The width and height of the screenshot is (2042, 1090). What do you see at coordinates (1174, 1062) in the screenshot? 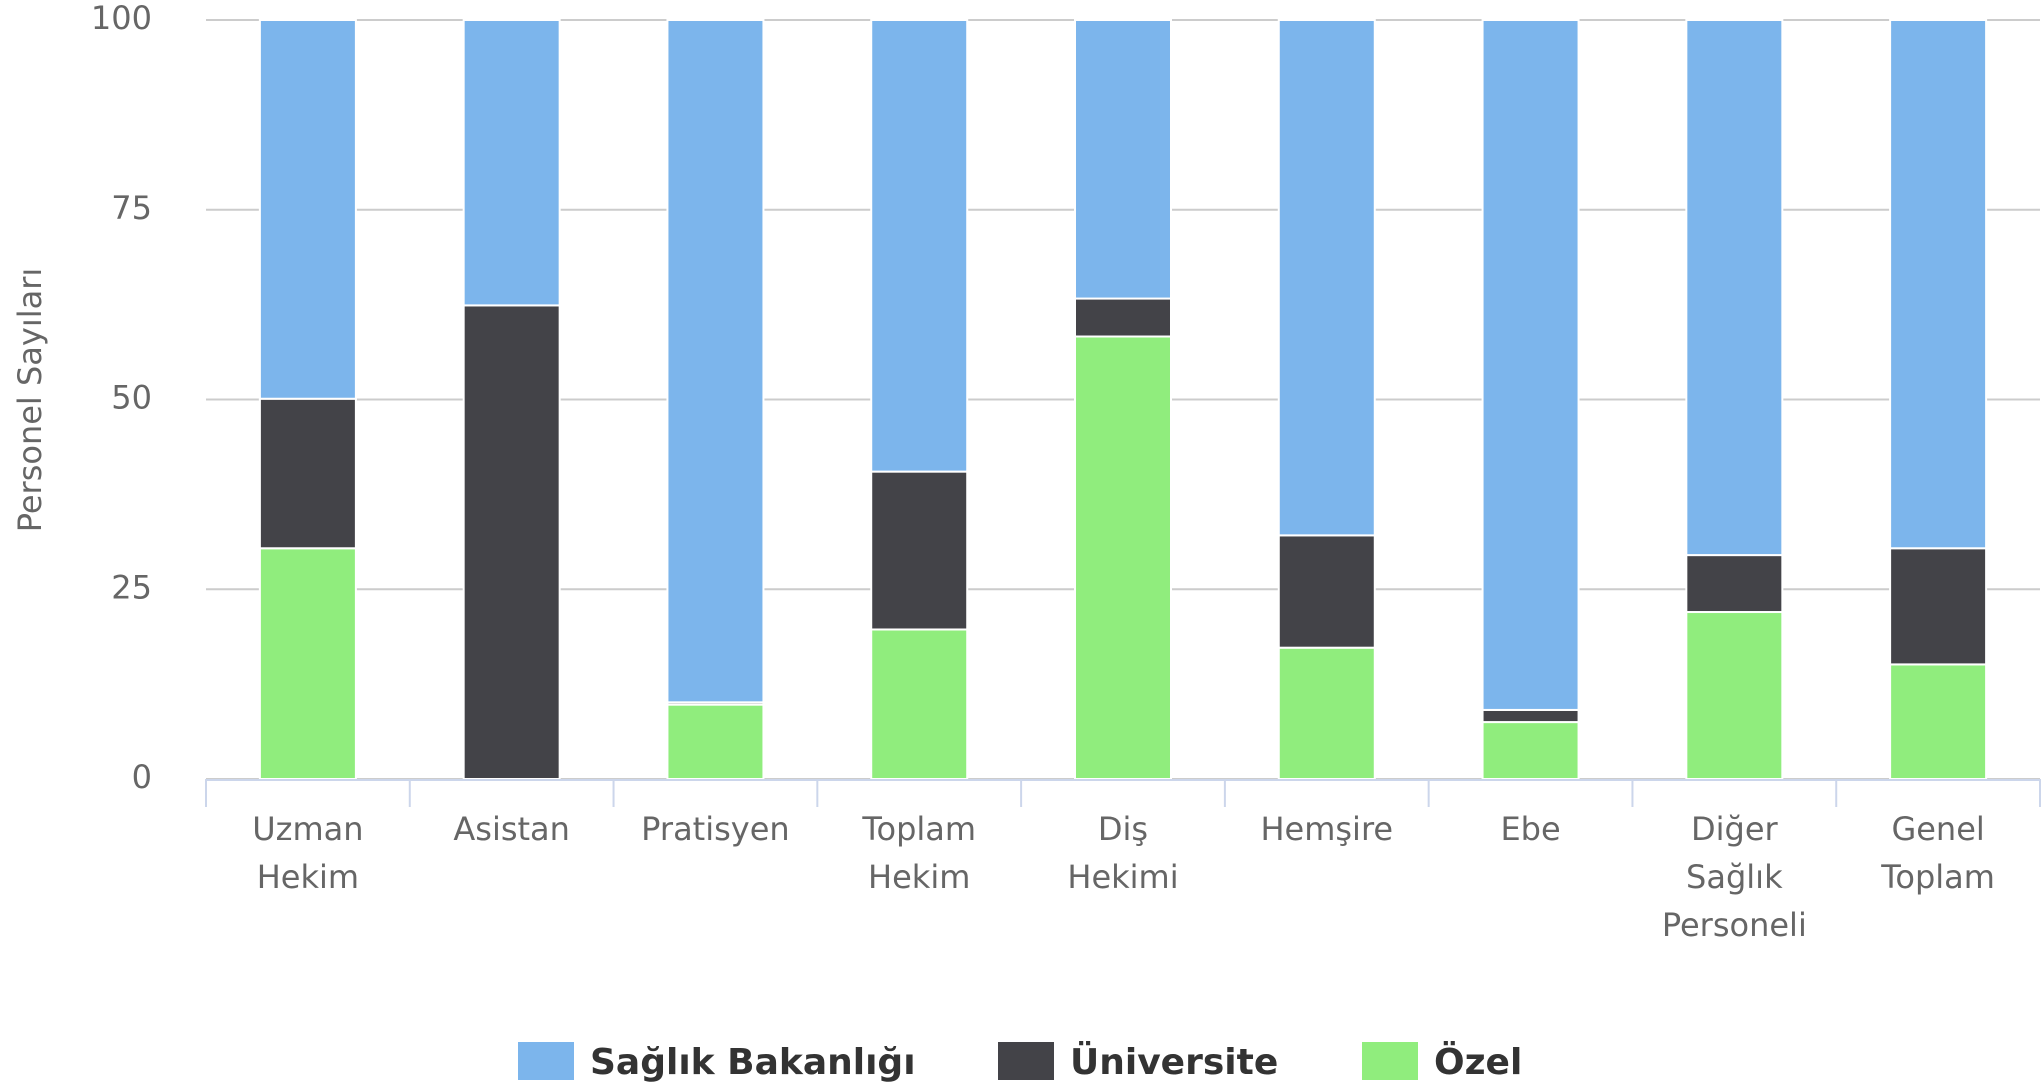
I see `legend-text: Üniversite` at bounding box center [1174, 1062].